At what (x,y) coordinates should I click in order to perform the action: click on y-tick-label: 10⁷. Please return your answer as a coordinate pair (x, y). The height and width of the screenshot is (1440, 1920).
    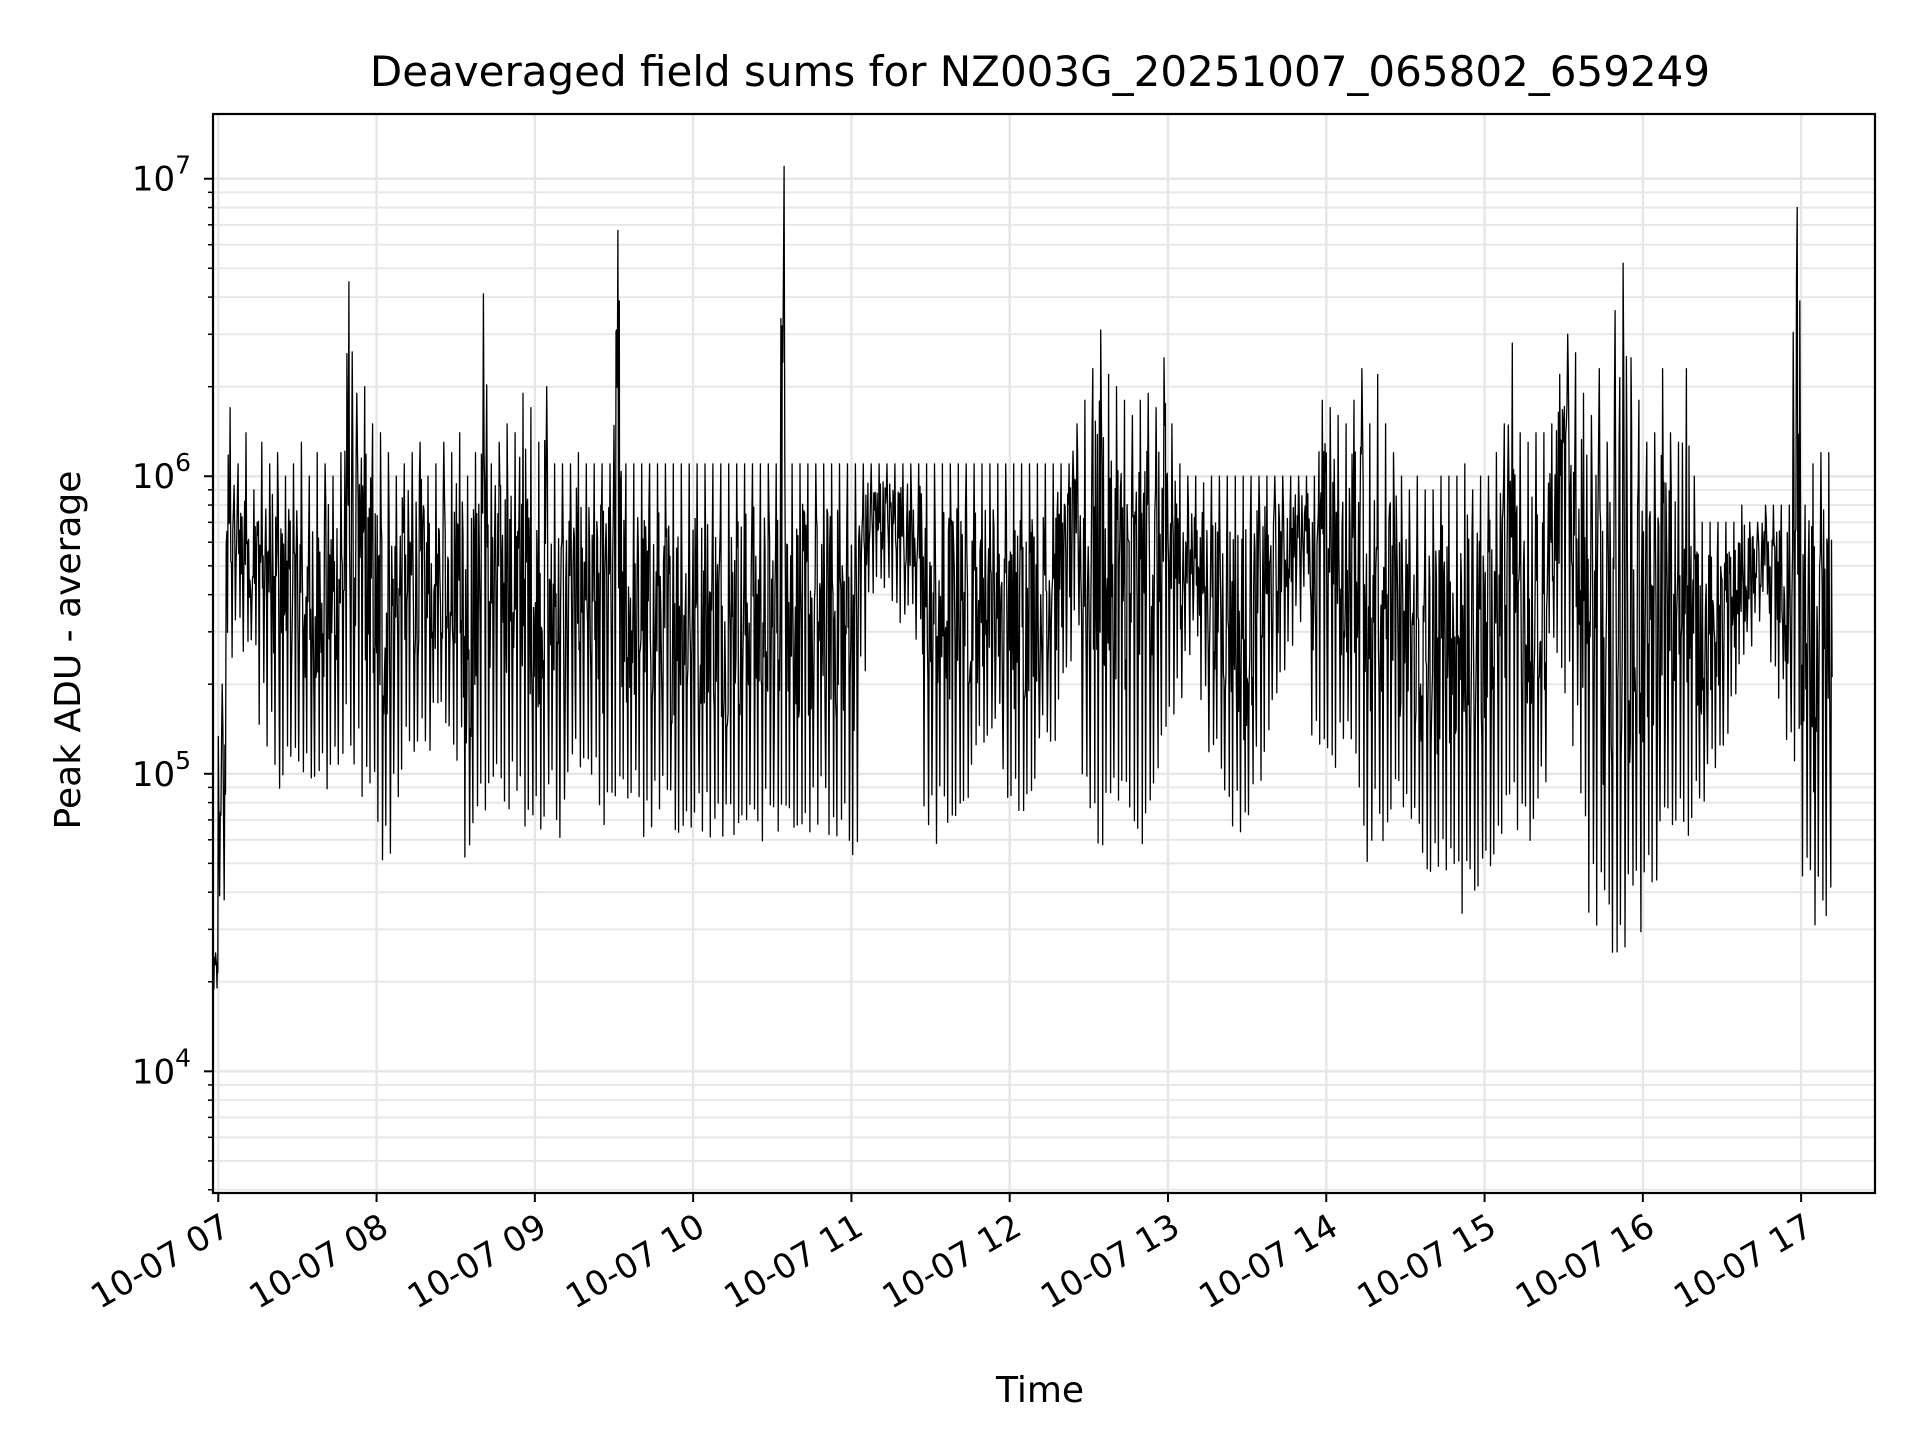
    Looking at the image, I should click on (161, 175).